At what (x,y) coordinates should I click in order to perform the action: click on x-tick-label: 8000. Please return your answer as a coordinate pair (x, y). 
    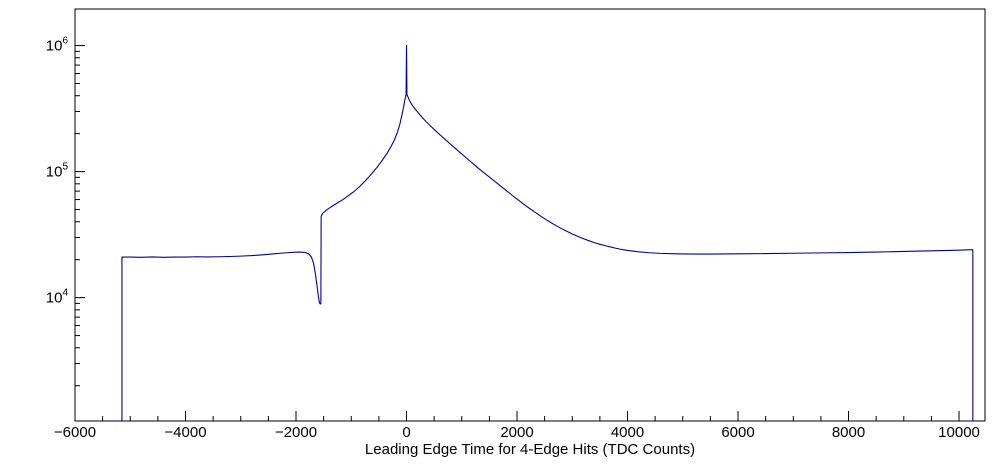
    Looking at the image, I should click on (848, 432).